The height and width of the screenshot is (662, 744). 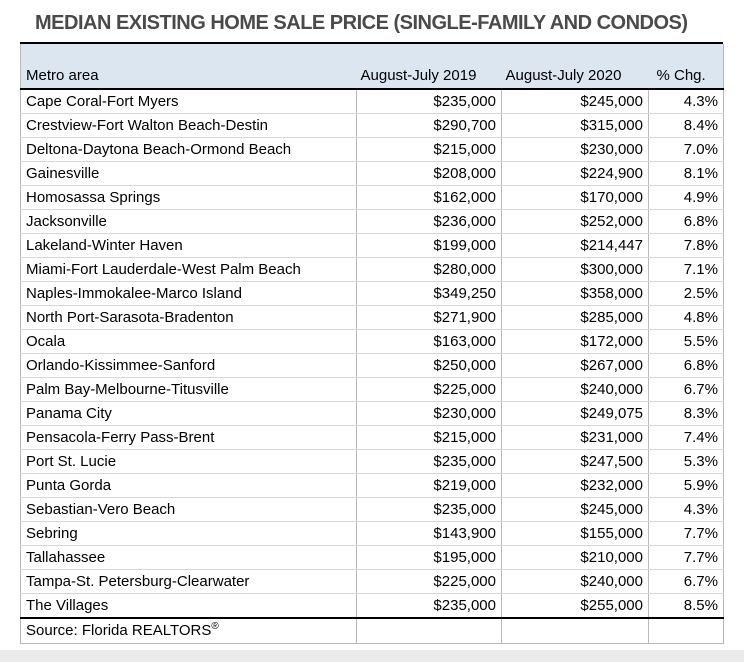 What do you see at coordinates (575, 293) in the screenshot?
I see `cell-price-2020: $358,000` at bounding box center [575, 293].